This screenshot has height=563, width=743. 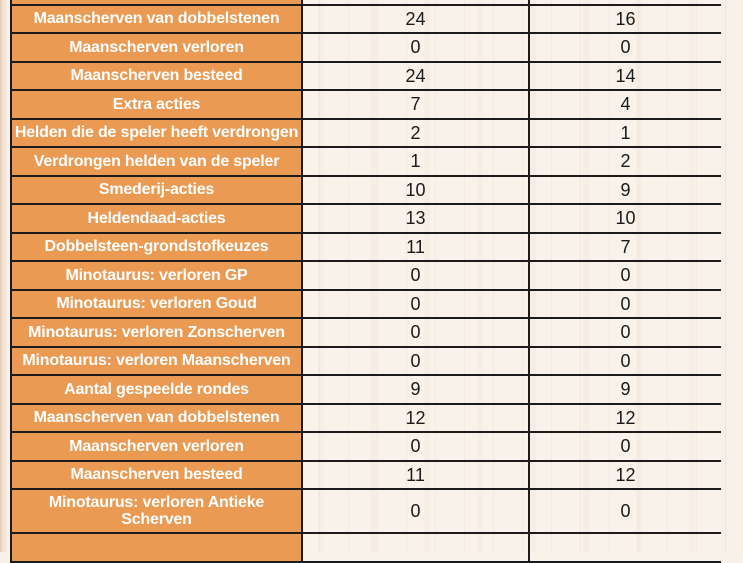 I want to click on stats-table-row: Dobbelsteen-grondstofkeuzes 11 7, so click(x=366, y=246).